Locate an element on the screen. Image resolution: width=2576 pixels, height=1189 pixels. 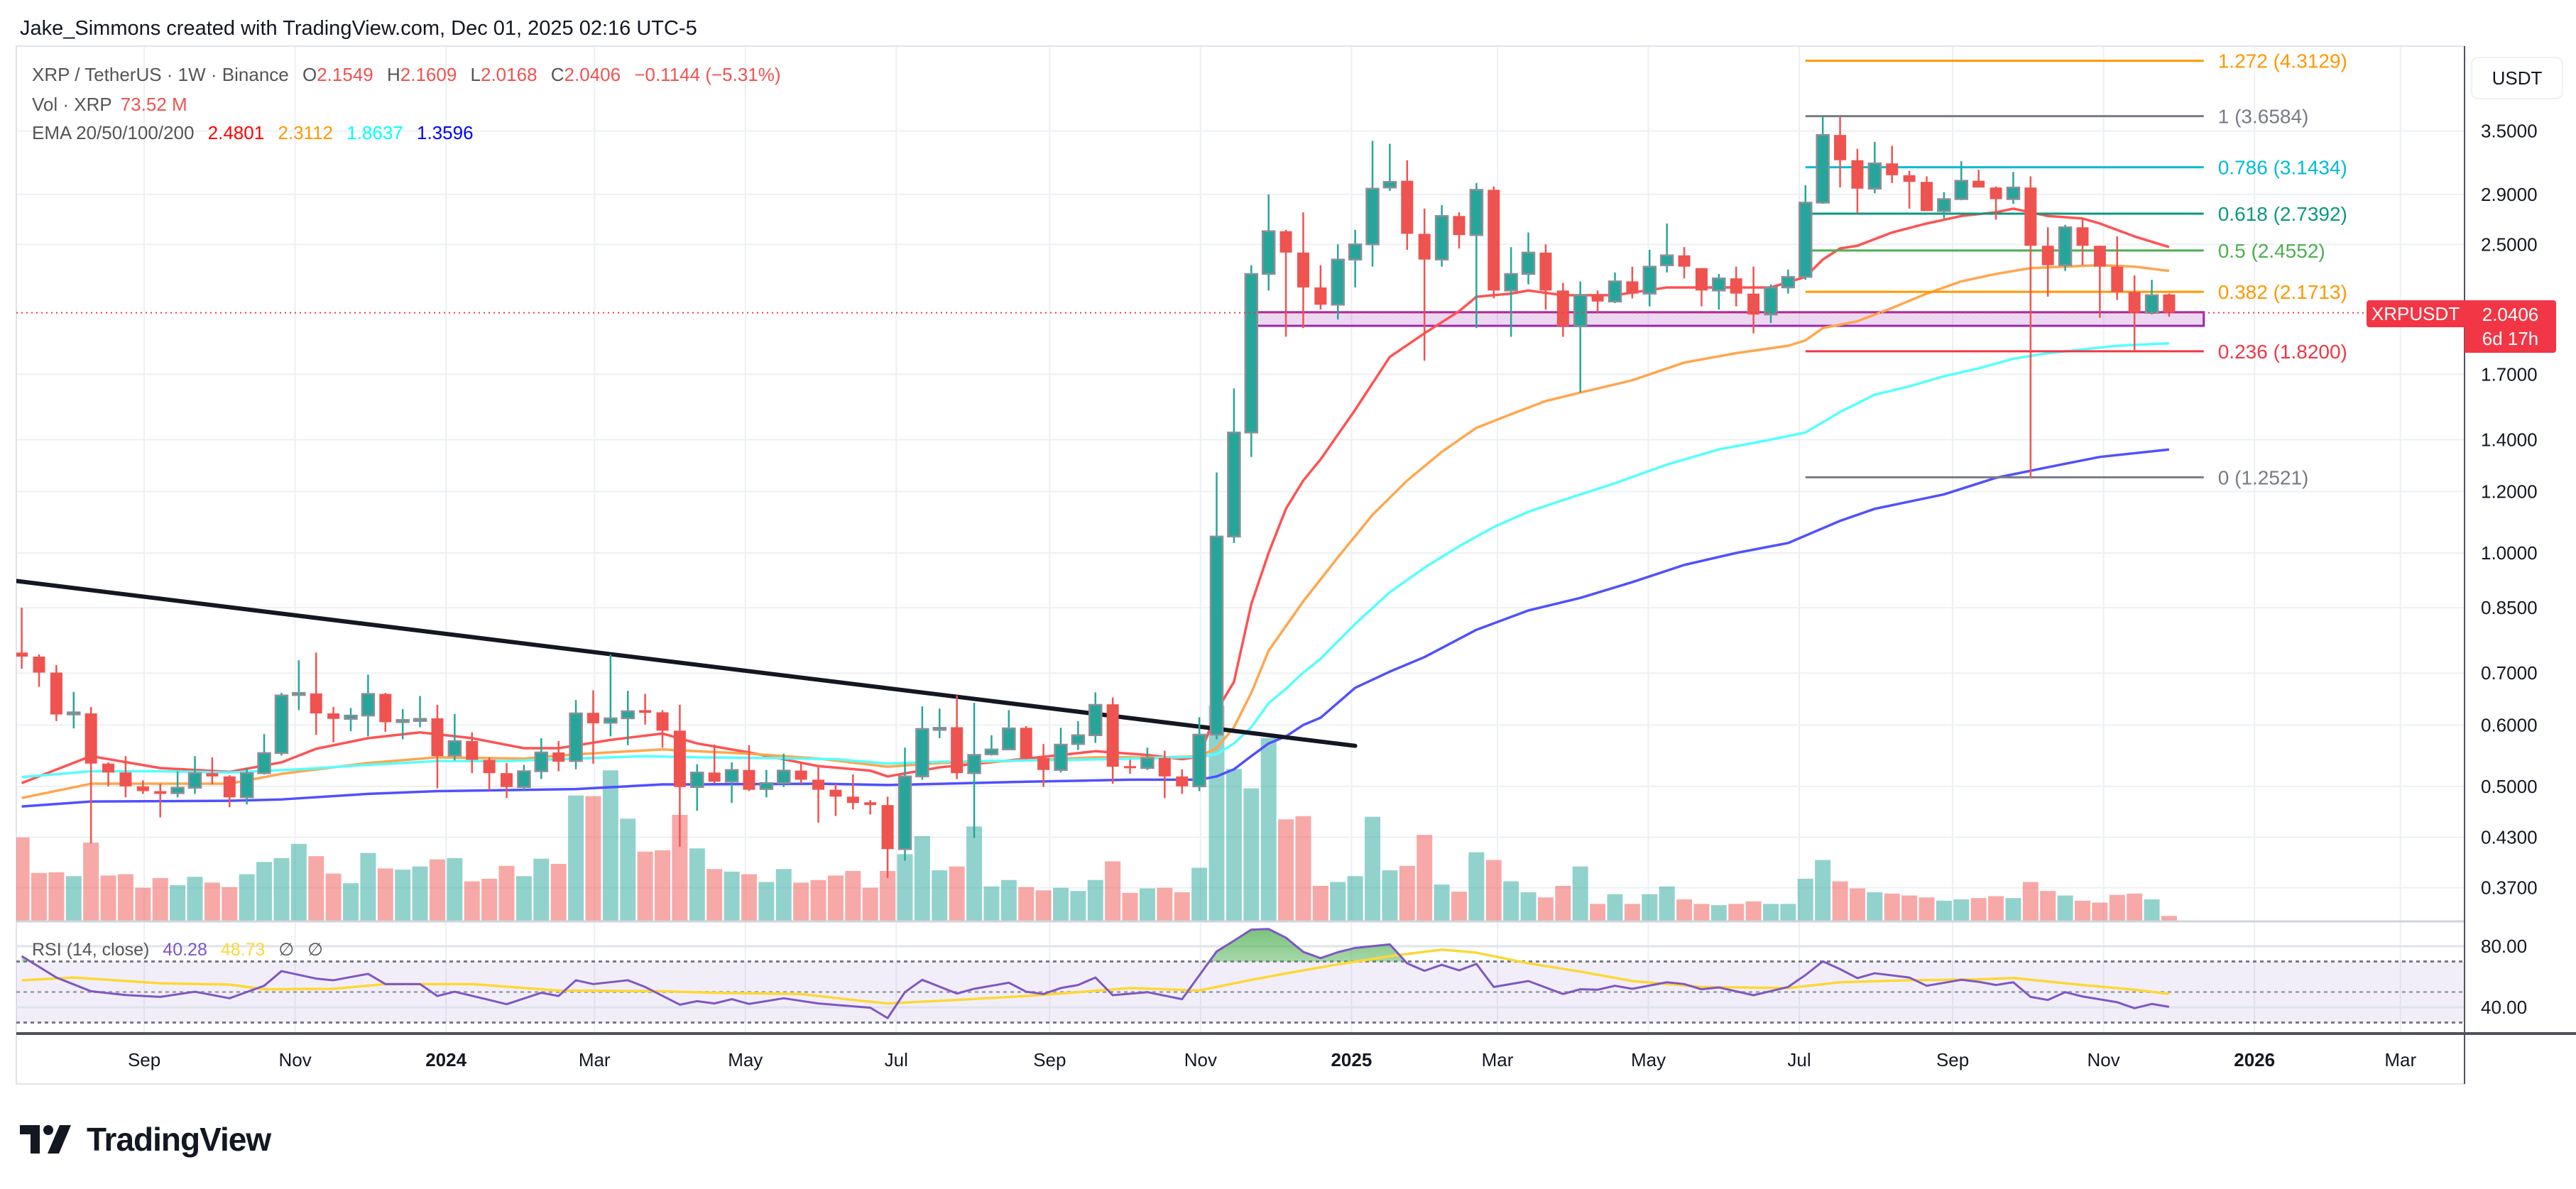
rsi-ma-value: 48.73 is located at coordinates (243, 950).